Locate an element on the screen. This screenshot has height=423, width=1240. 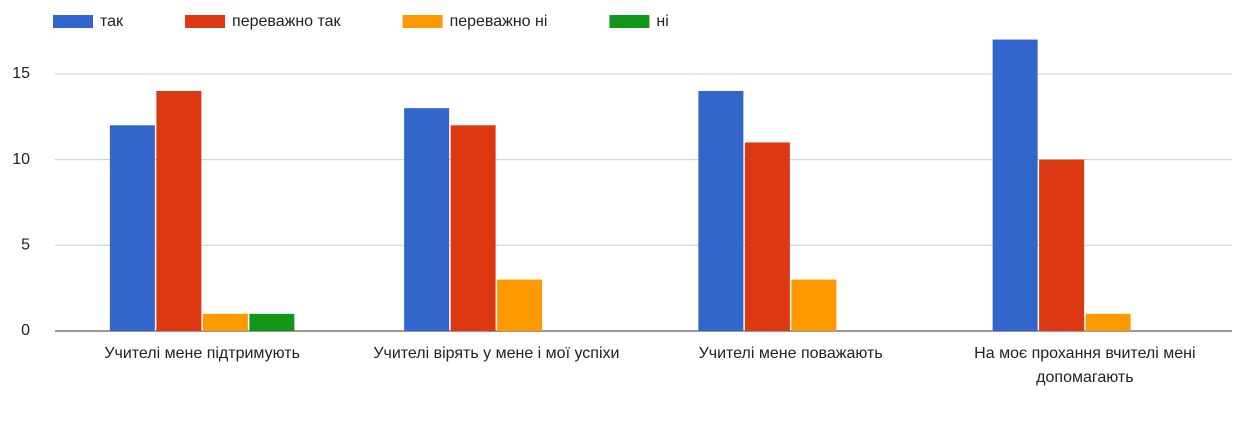
x-tick-label: На моє прохання вчителі мені допомагають is located at coordinates (1085, 365).